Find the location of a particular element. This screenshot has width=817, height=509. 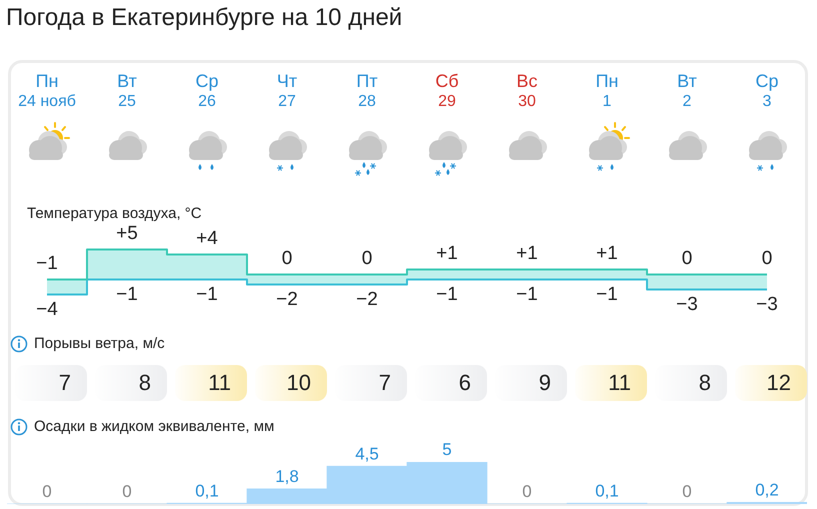

data-label: −4 is located at coordinates (47, 309).